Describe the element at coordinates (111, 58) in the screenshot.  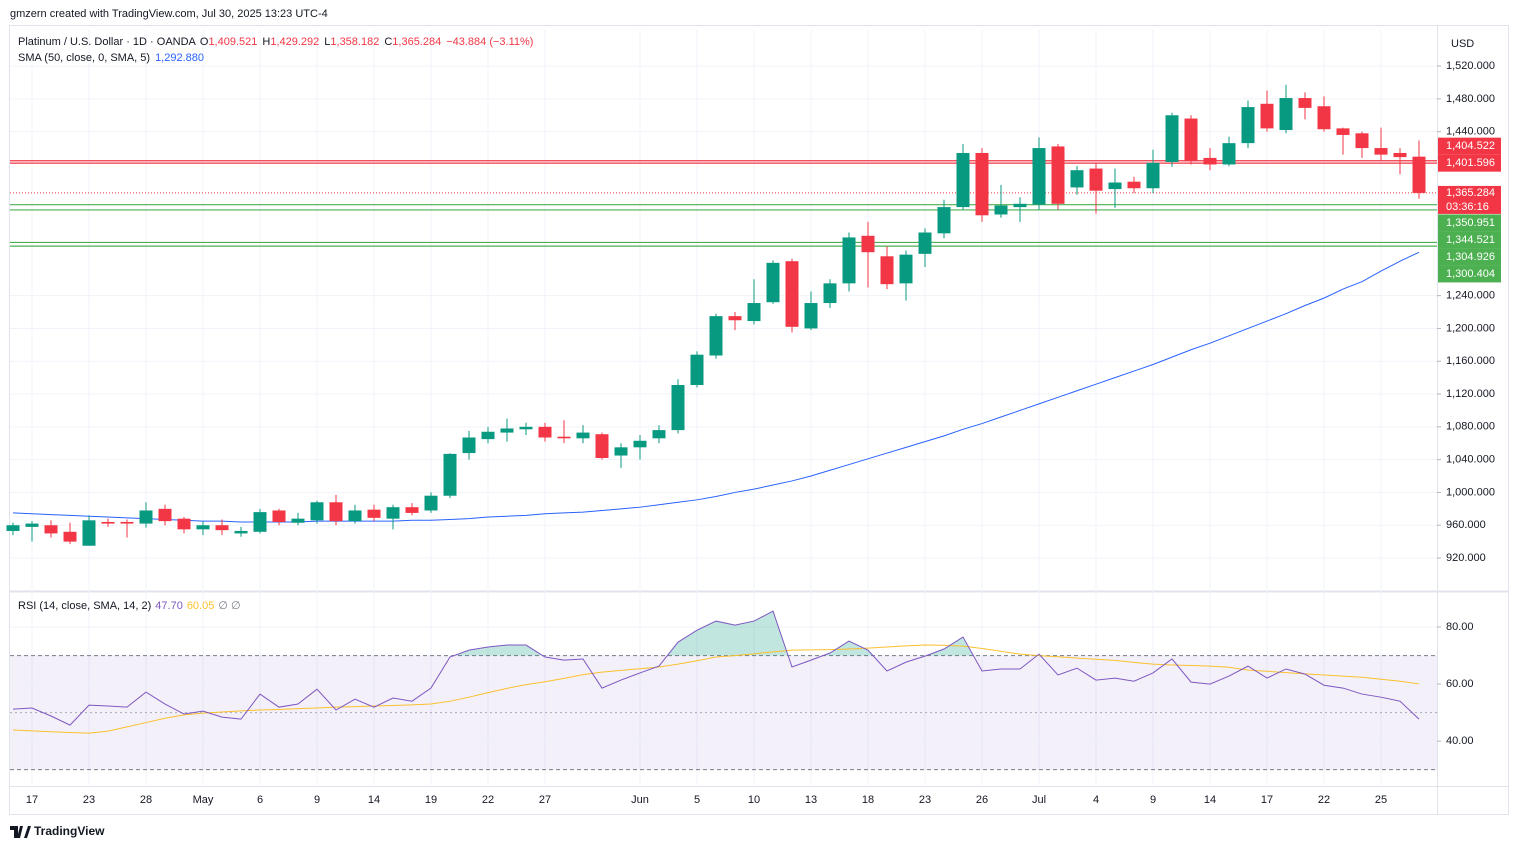
I see `sma-legend: SMA (50, close, 0, SMA, 5) 1,292.880` at that location.